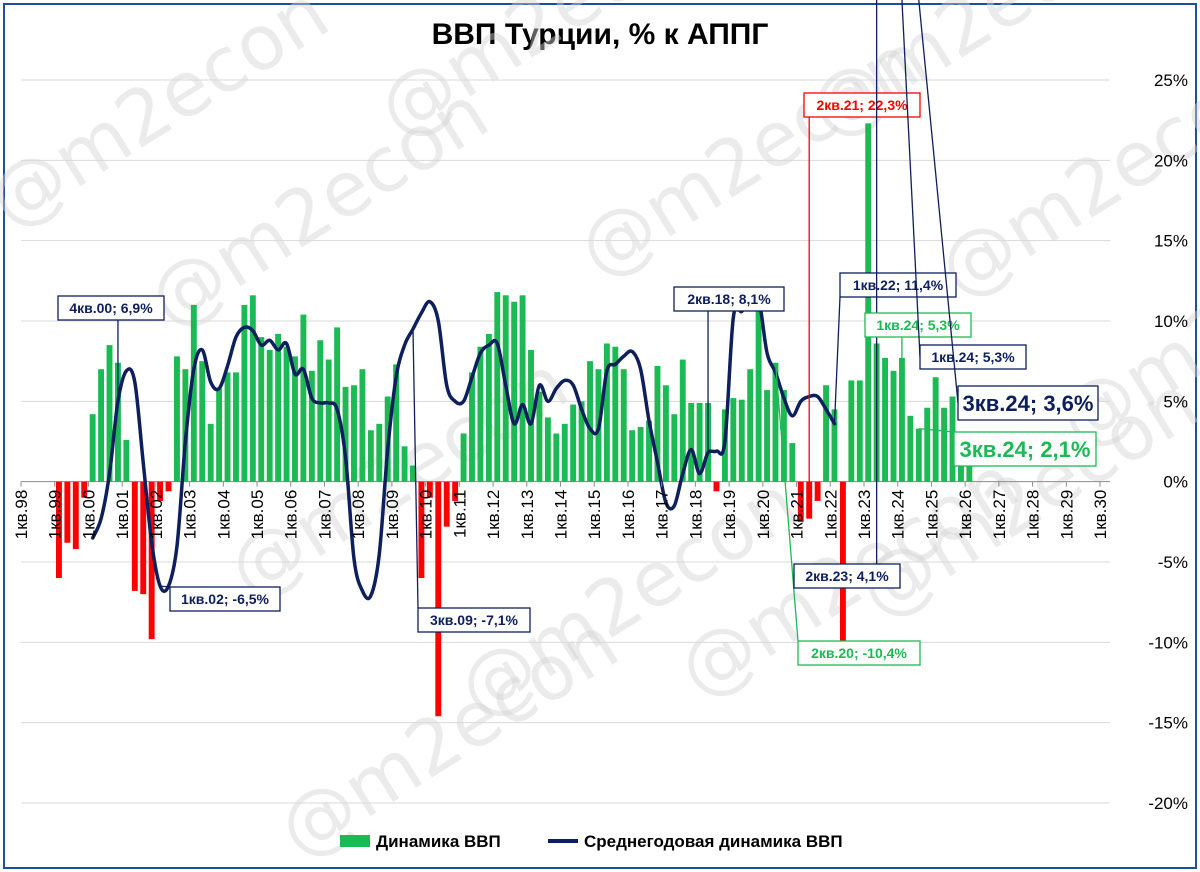  Describe the element at coordinates (1168, 723) in the screenshot. I see `y-tick-label: -15%` at that location.